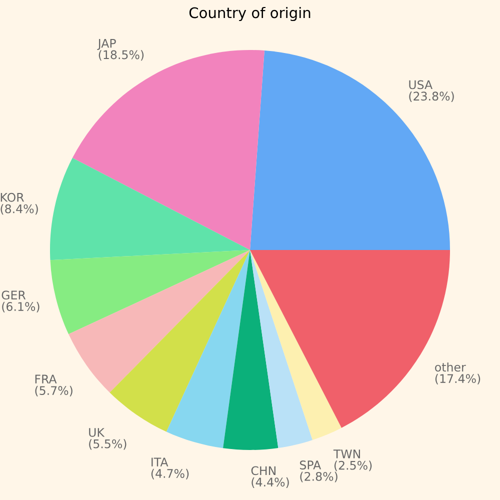 The image size is (500, 500). What do you see at coordinates (121, 55) in the screenshot?
I see `data-label: (18.5%)` at bounding box center [121, 55].